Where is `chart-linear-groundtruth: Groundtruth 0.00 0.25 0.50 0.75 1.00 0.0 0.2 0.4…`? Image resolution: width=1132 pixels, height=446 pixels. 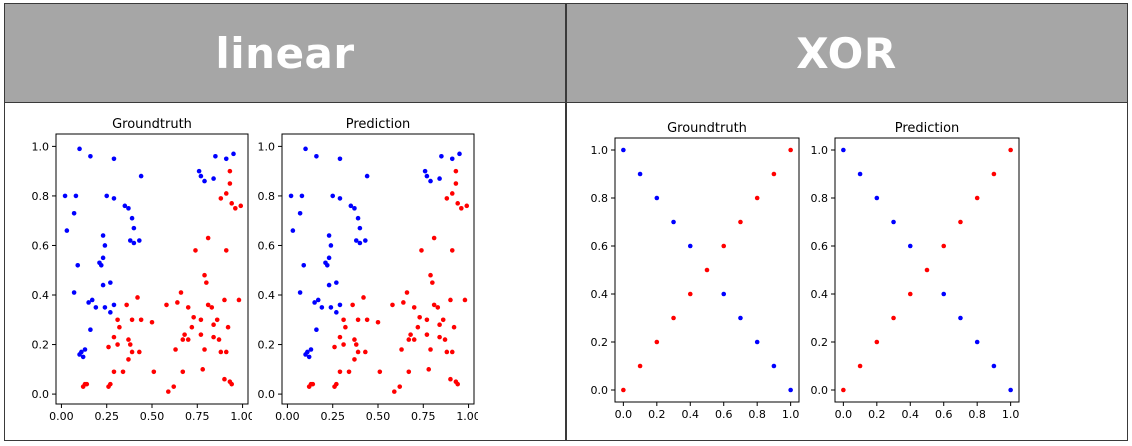
chart-linear-groundtruth: Groundtruth 0.00 0.25 0.50 0.75 1.00 0.0 0.2 0.4… is located at coordinates (142, 270).